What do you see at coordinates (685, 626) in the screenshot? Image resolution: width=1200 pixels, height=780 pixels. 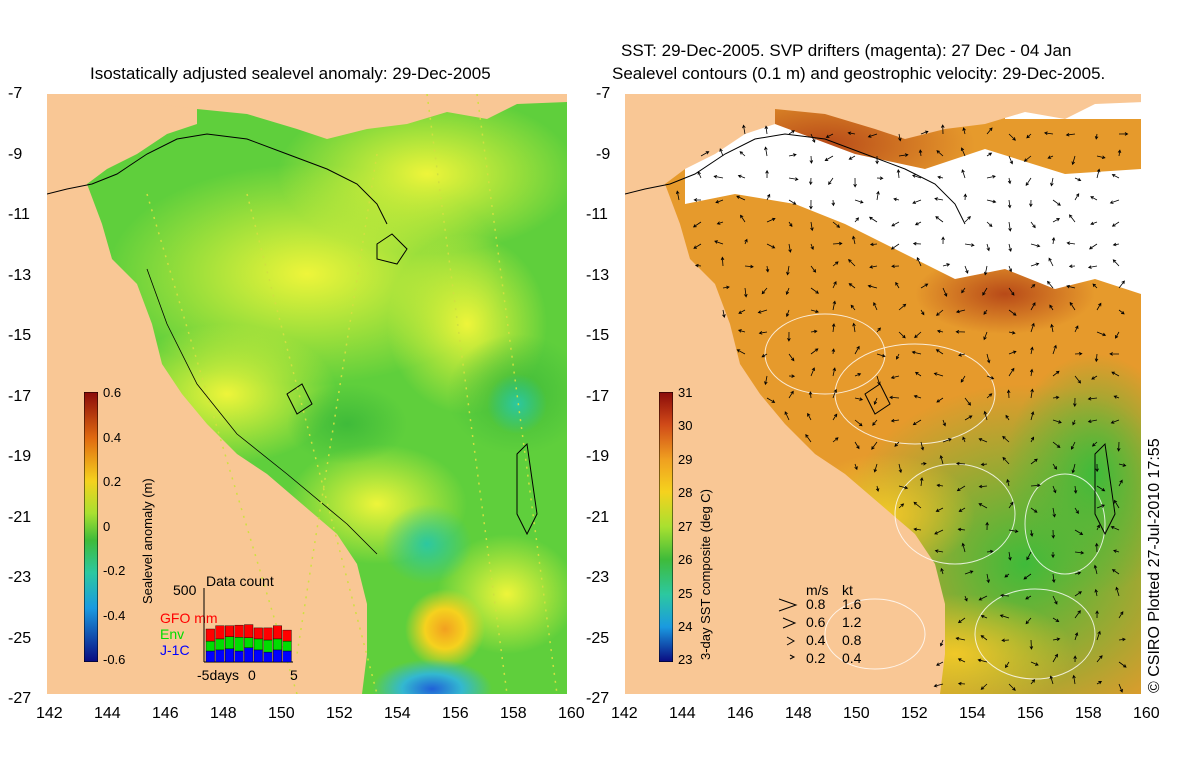 I see `sst-tick-8: 24` at bounding box center [685, 626].